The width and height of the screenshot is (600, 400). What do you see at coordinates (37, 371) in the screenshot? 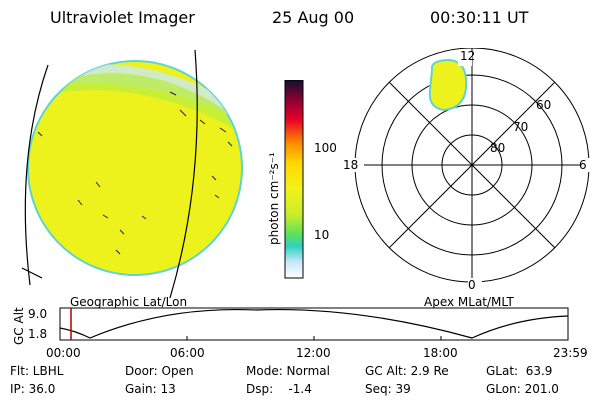
I see `info-filter: Flt: LBHL` at bounding box center [37, 371].